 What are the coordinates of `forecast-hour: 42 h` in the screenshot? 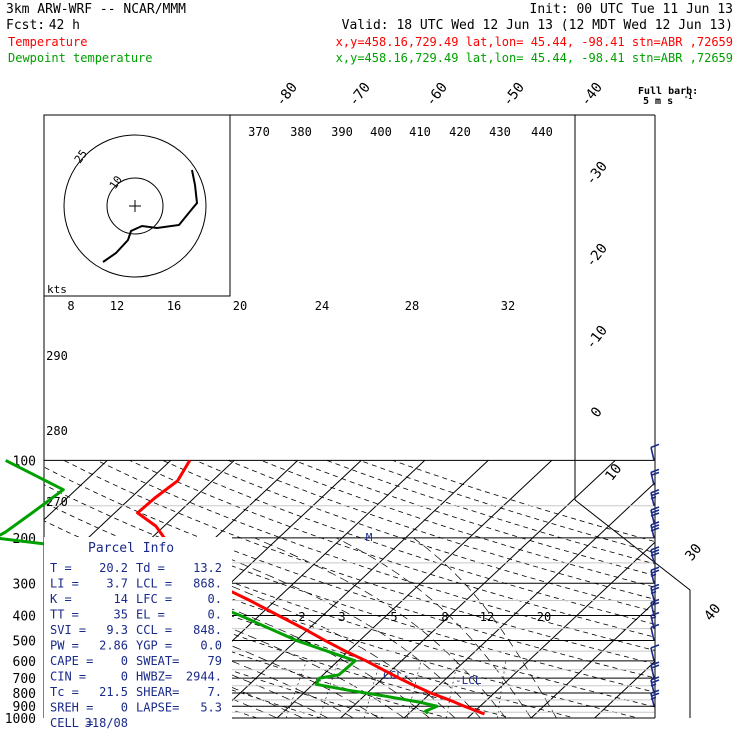 It's located at (64, 25).